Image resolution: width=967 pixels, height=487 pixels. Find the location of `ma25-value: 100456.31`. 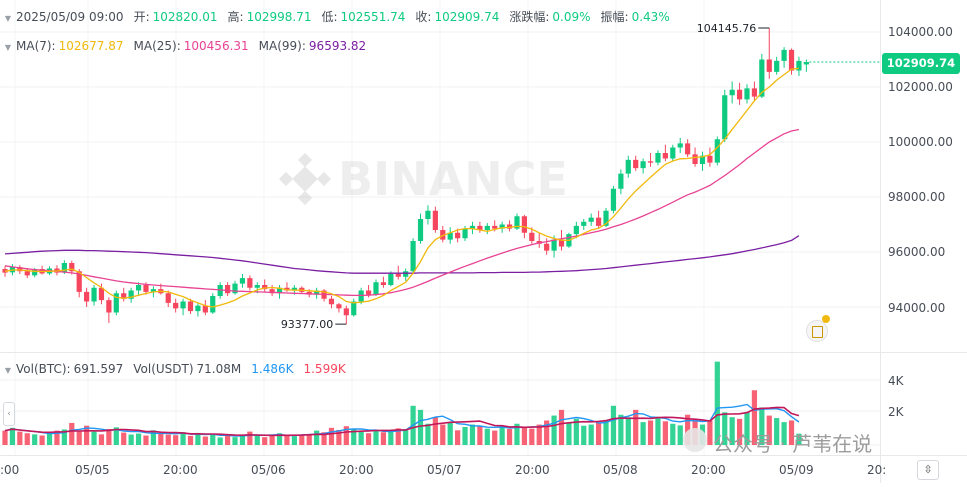

ma25-value: 100456.31 is located at coordinates (216, 46).